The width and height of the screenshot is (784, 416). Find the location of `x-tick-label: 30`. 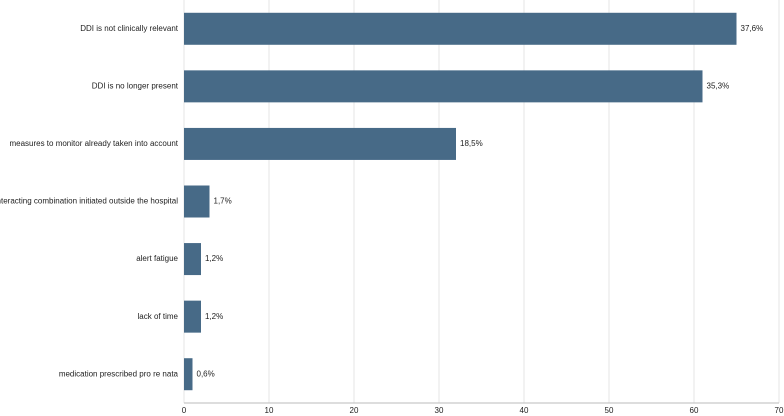

x-tick-label: 30 is located at coordinates (439, 410).